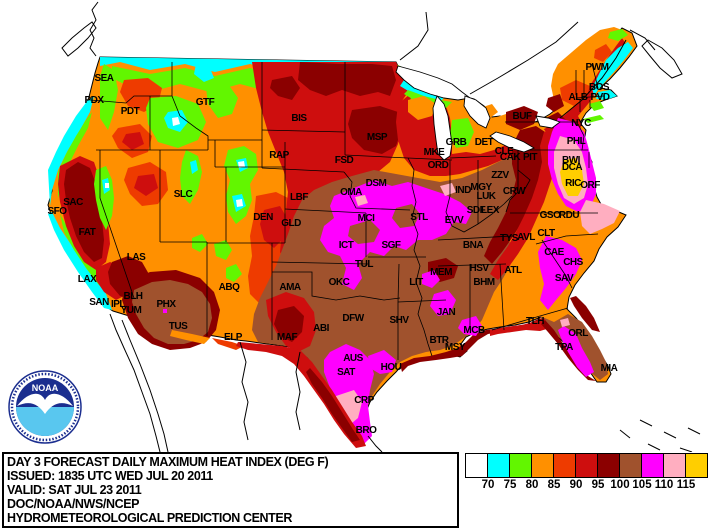  I want to click on legend-tick-110: 110, so click(664, 485).